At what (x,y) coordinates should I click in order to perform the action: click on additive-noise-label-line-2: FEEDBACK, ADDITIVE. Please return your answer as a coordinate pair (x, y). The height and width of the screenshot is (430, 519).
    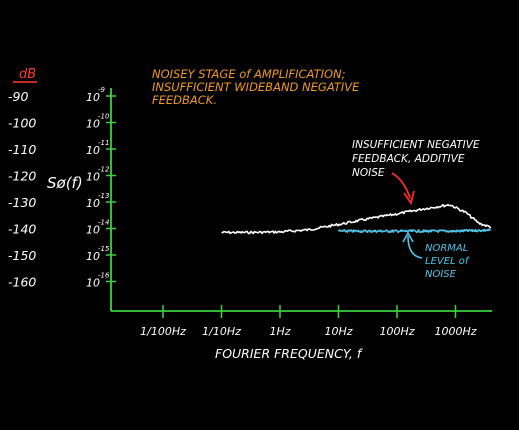
    Looking at the image, I should click on (408, 159).